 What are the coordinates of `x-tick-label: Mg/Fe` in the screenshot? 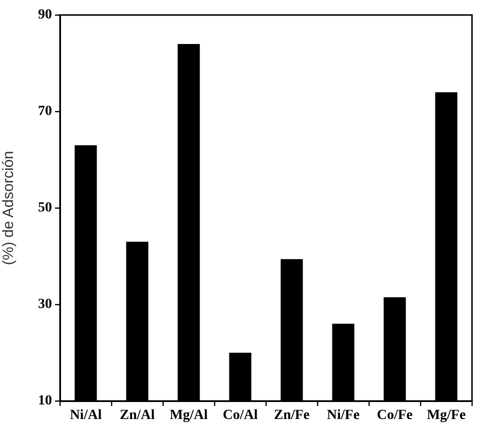 It's located at (446, 416).